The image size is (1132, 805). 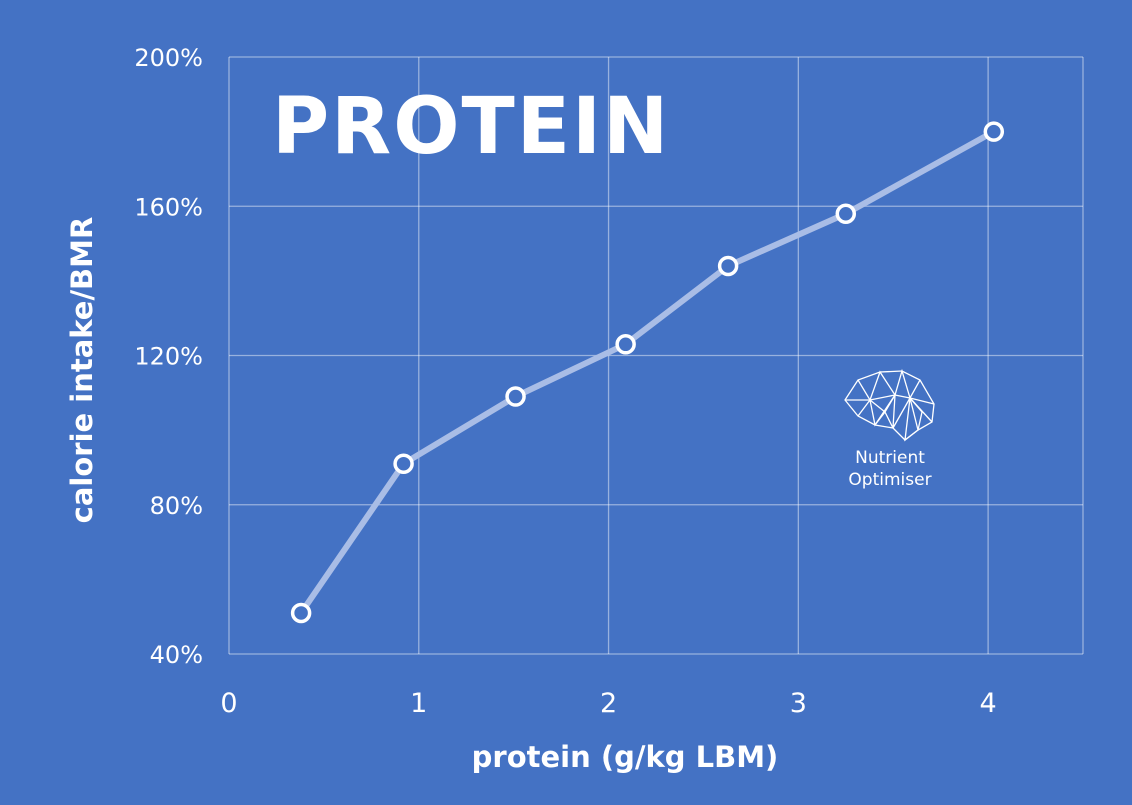 I want to click on x-tick-label: 1, so click(x=418, y=703).